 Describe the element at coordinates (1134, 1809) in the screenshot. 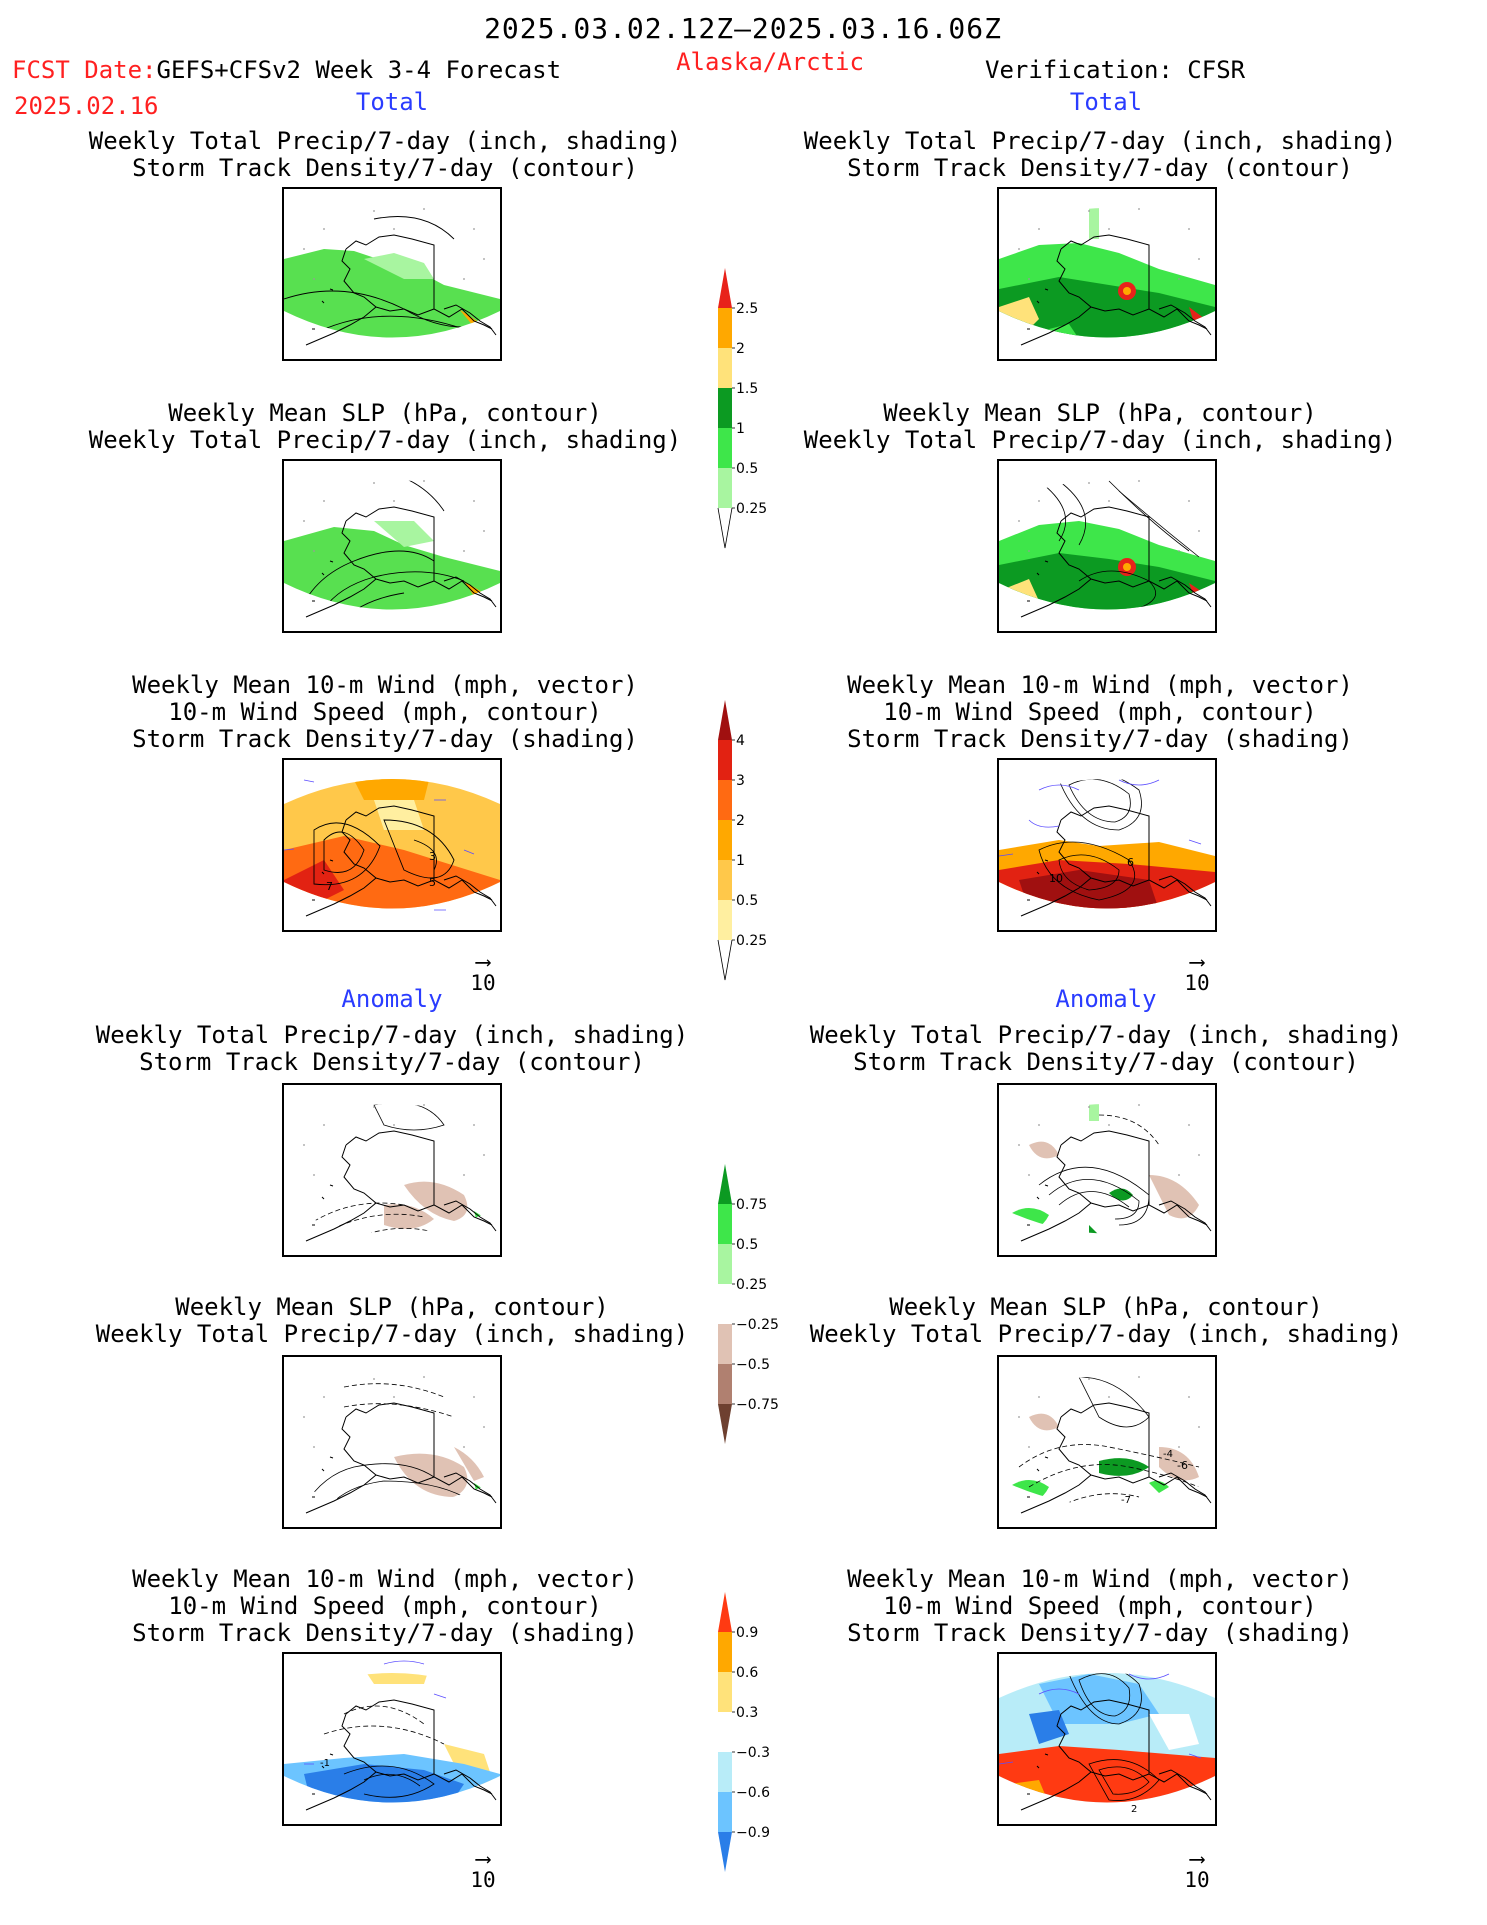

I see `contour-label: 2` at that location.